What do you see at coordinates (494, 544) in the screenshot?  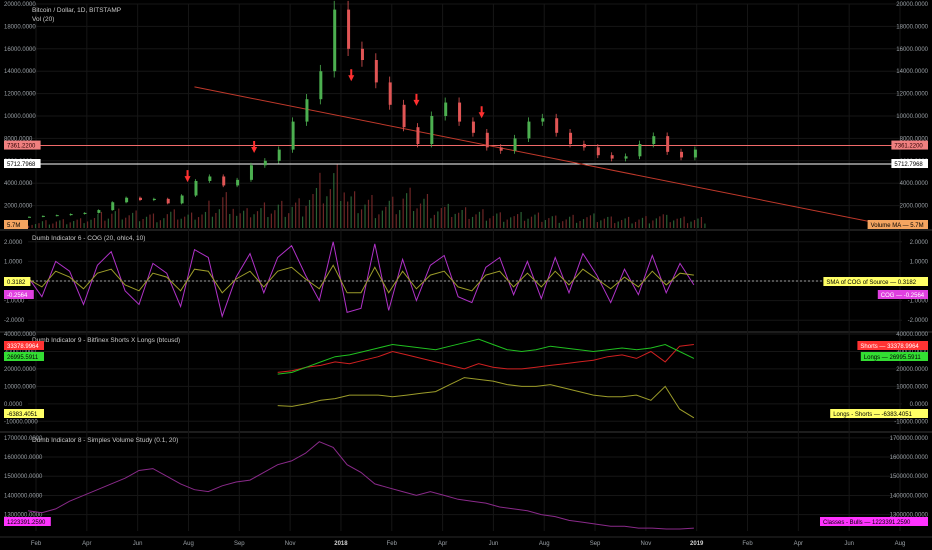 I see `x-axis-tick-label: Jun` at bounding box center [494, 544].